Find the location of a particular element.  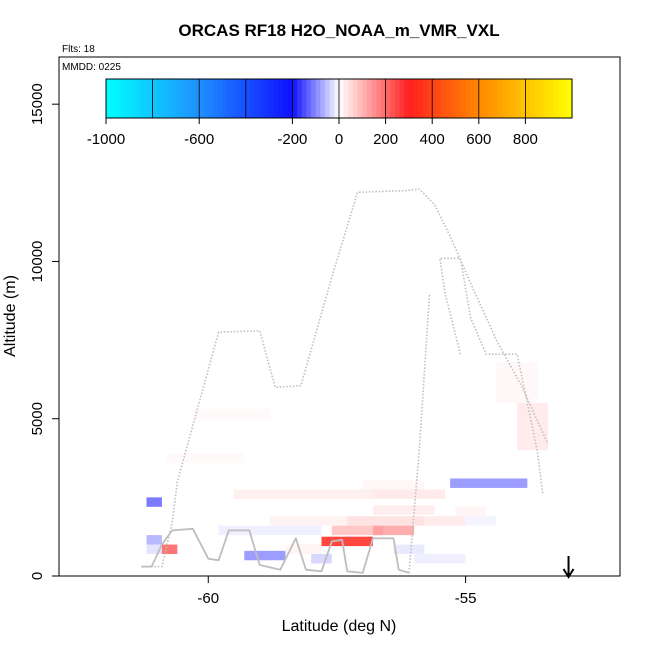

arrow-head is located at coordinates (568, 573).